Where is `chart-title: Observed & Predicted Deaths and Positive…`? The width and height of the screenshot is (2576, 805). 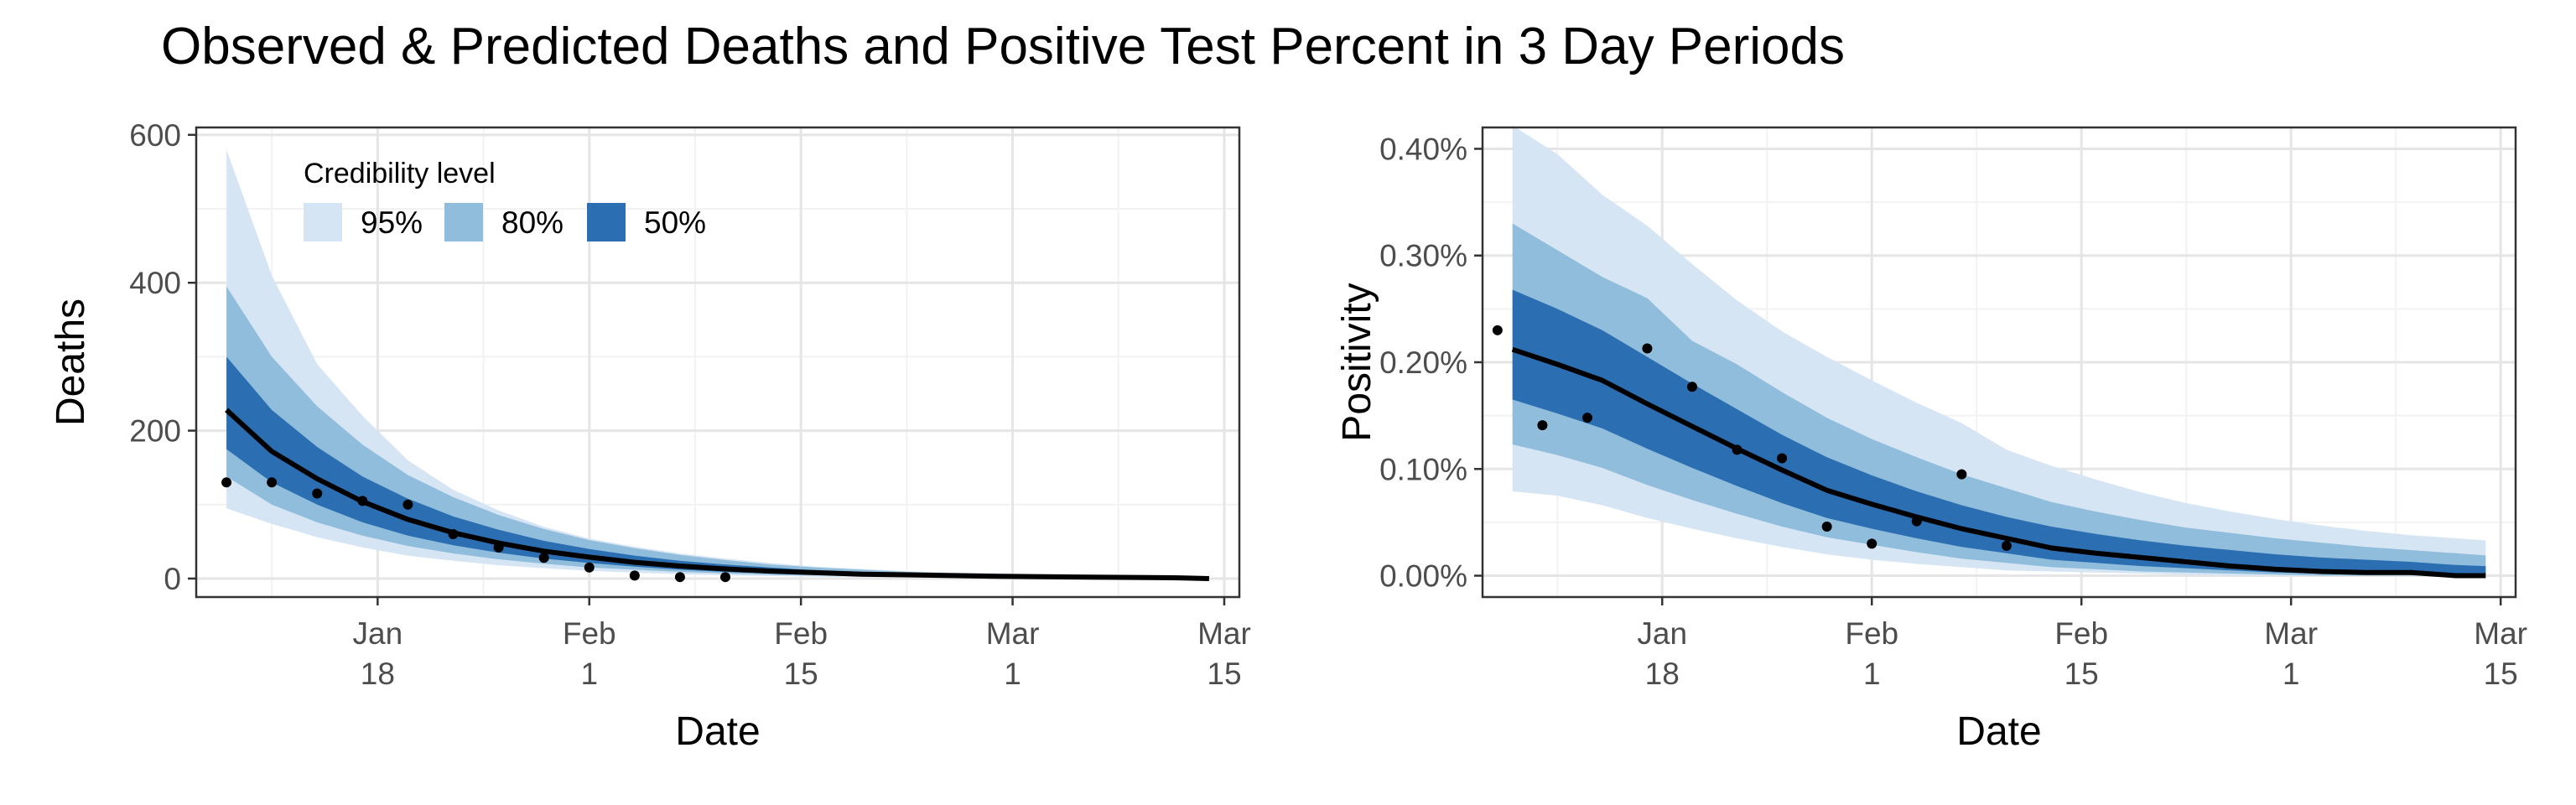 chart-title: Observed & Predicted Deaths and Positive… is located at coordinates (1003, 46).